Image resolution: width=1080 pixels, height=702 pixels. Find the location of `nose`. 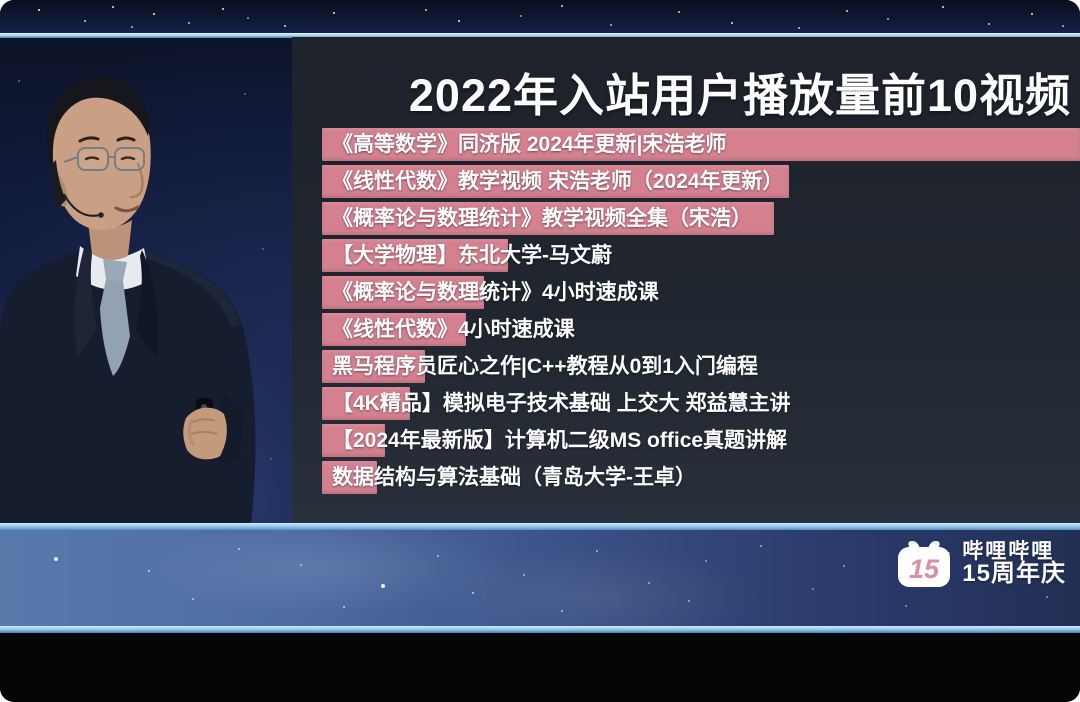

nose is located at coordinates (136, 180).